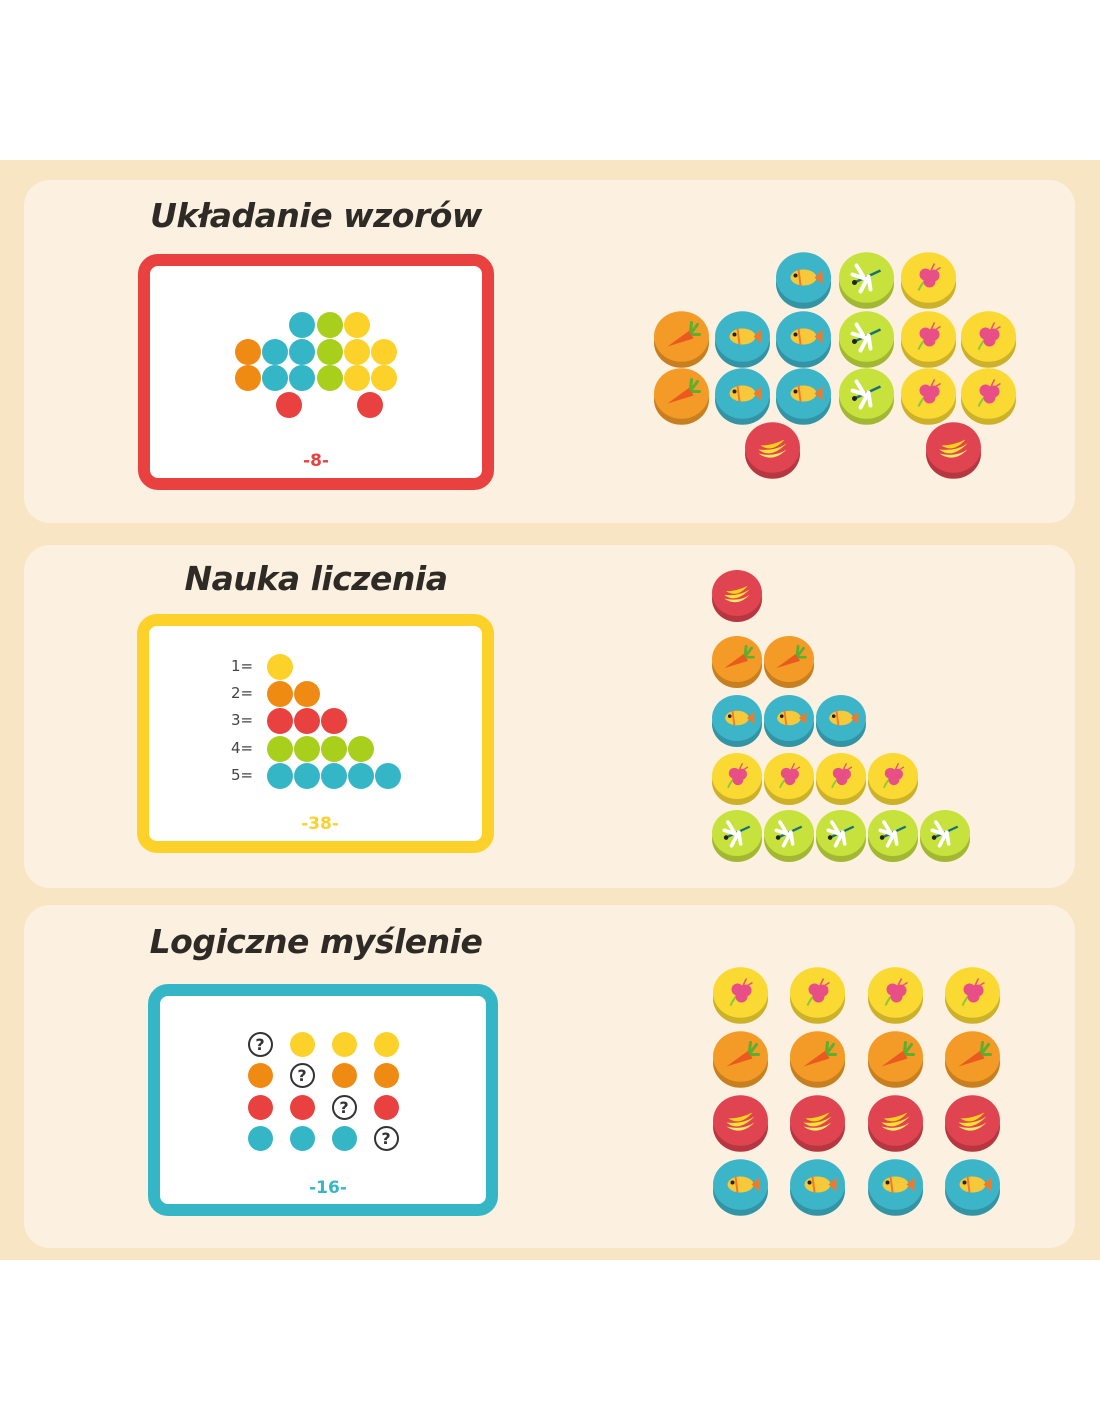 This screenshot has width=1100, height=1422. What do you see at coordinates (316, 578) in the screenshot?
I see `section-title-counting: Nauka liczenia` at bounding box center [316, 578].